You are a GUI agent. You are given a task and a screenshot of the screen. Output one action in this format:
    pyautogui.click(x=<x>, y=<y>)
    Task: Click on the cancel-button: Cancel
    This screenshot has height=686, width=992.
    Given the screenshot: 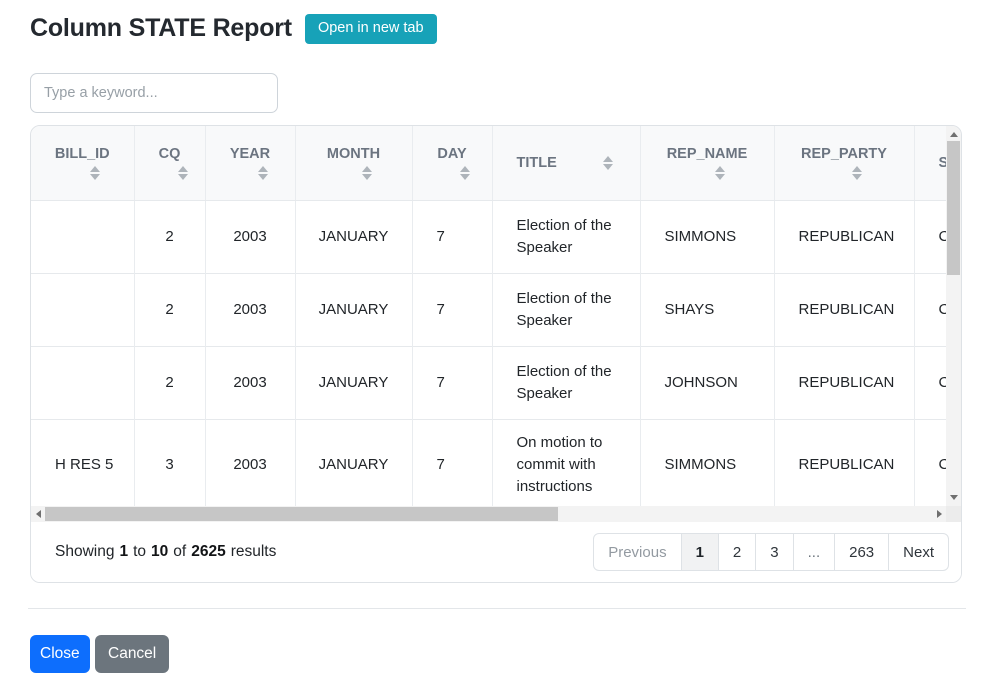 What is the action you would take?
    pyautogui.click(x=132, y=654)
    